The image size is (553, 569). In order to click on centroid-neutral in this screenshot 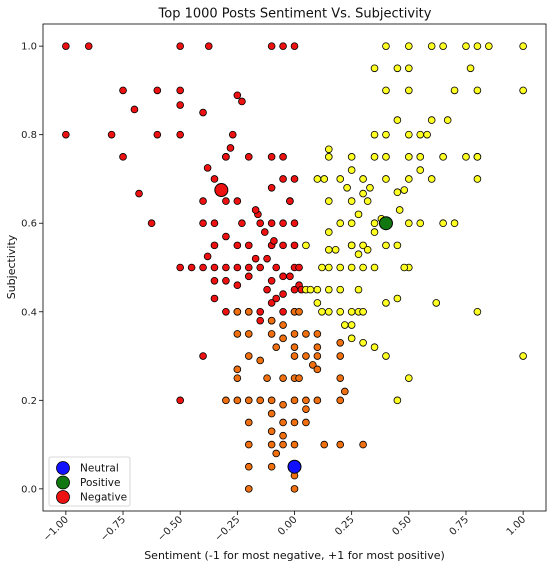, I will do `click(294, 466)`.